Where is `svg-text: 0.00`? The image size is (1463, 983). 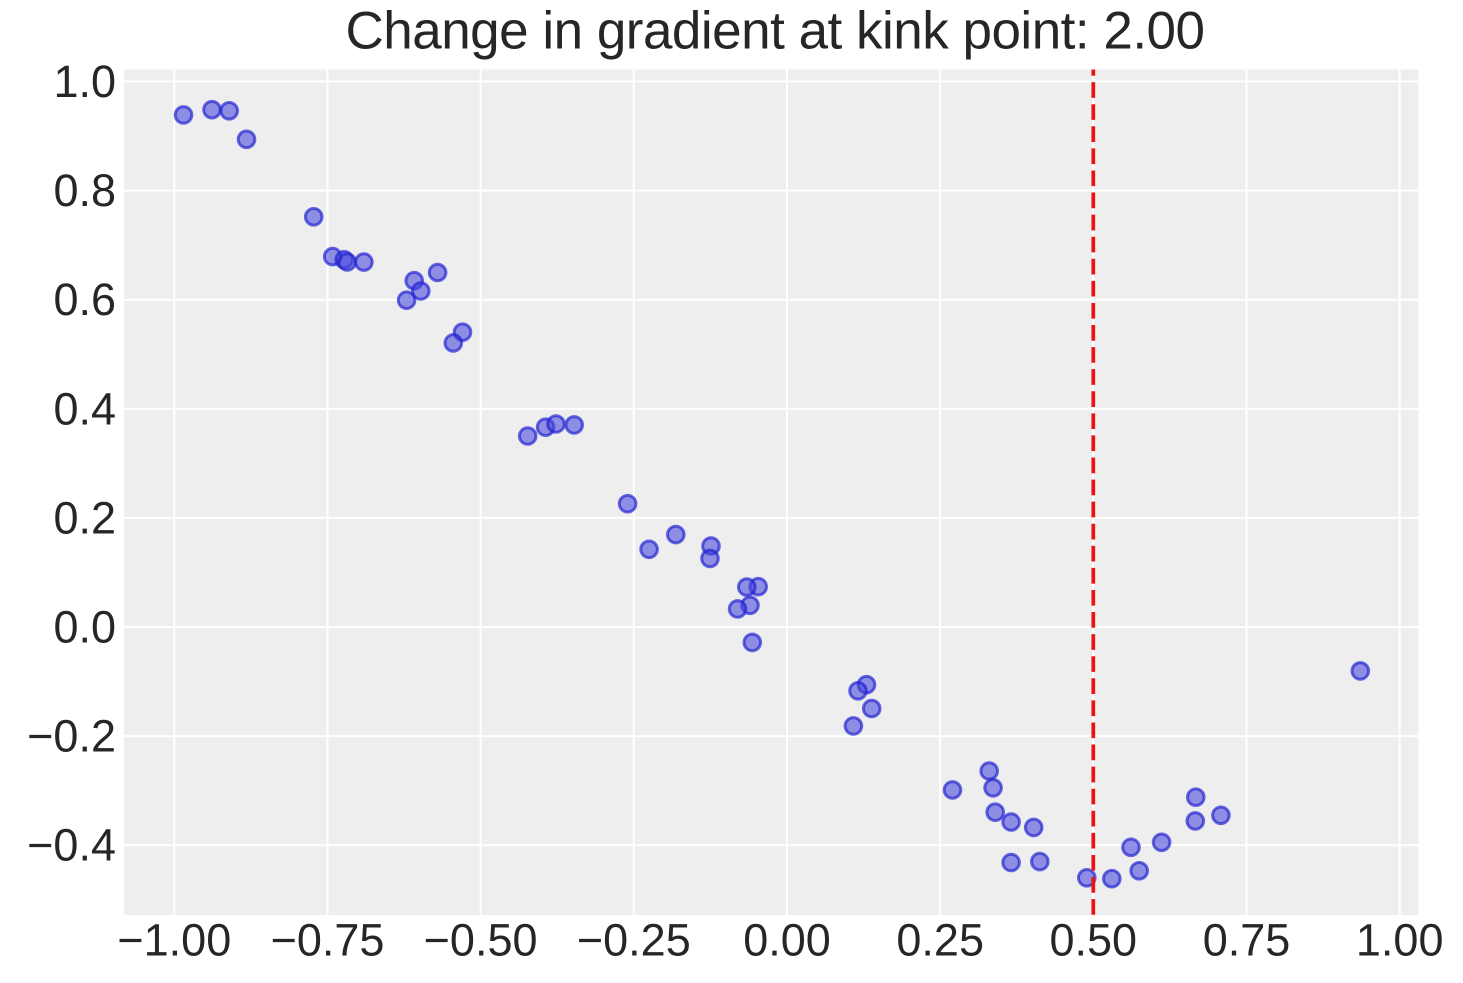
svg-text: 0.00 is located at coordinates (787, 939).